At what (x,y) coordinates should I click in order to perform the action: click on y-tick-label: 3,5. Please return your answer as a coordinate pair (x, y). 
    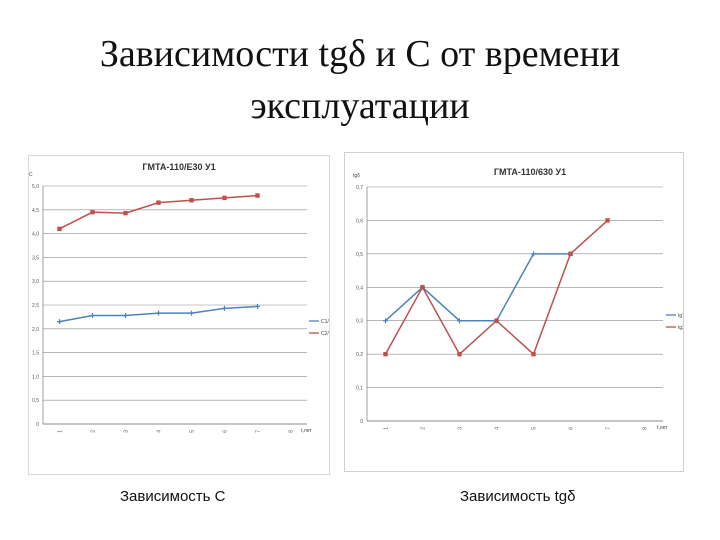
    Looking at the image, I should click on (35, 258).